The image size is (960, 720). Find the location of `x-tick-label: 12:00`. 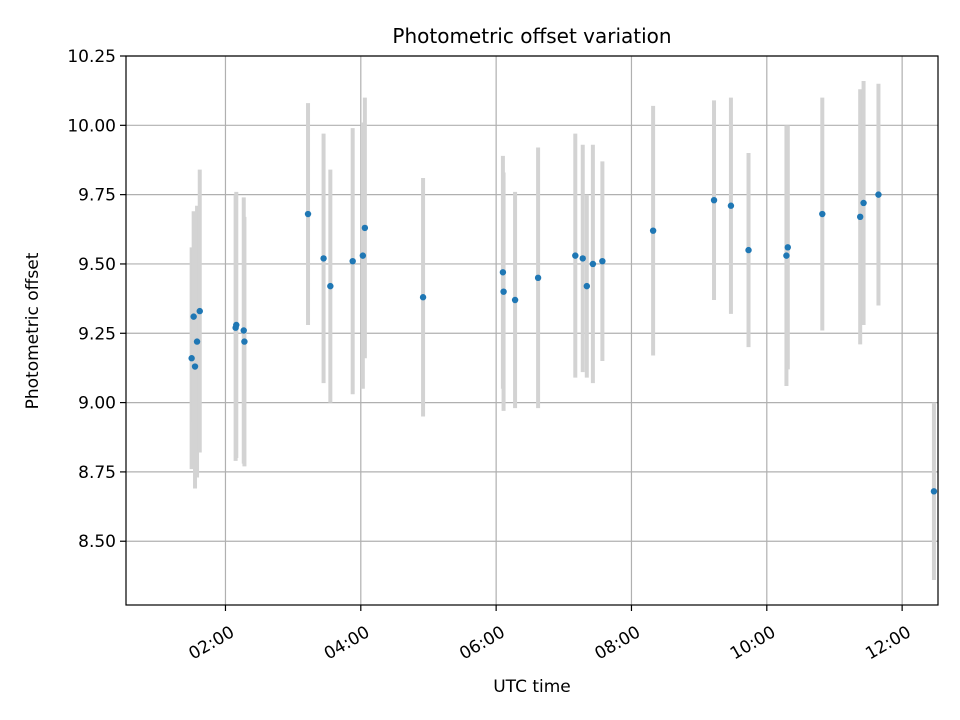

x-tick-label: 12:00 is located at coordinates (888, 643).